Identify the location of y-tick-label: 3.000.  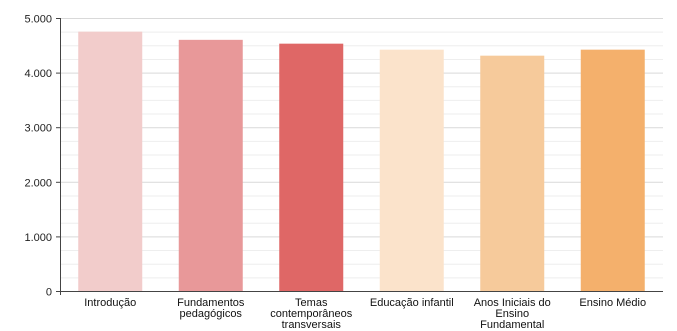
(38, 129).